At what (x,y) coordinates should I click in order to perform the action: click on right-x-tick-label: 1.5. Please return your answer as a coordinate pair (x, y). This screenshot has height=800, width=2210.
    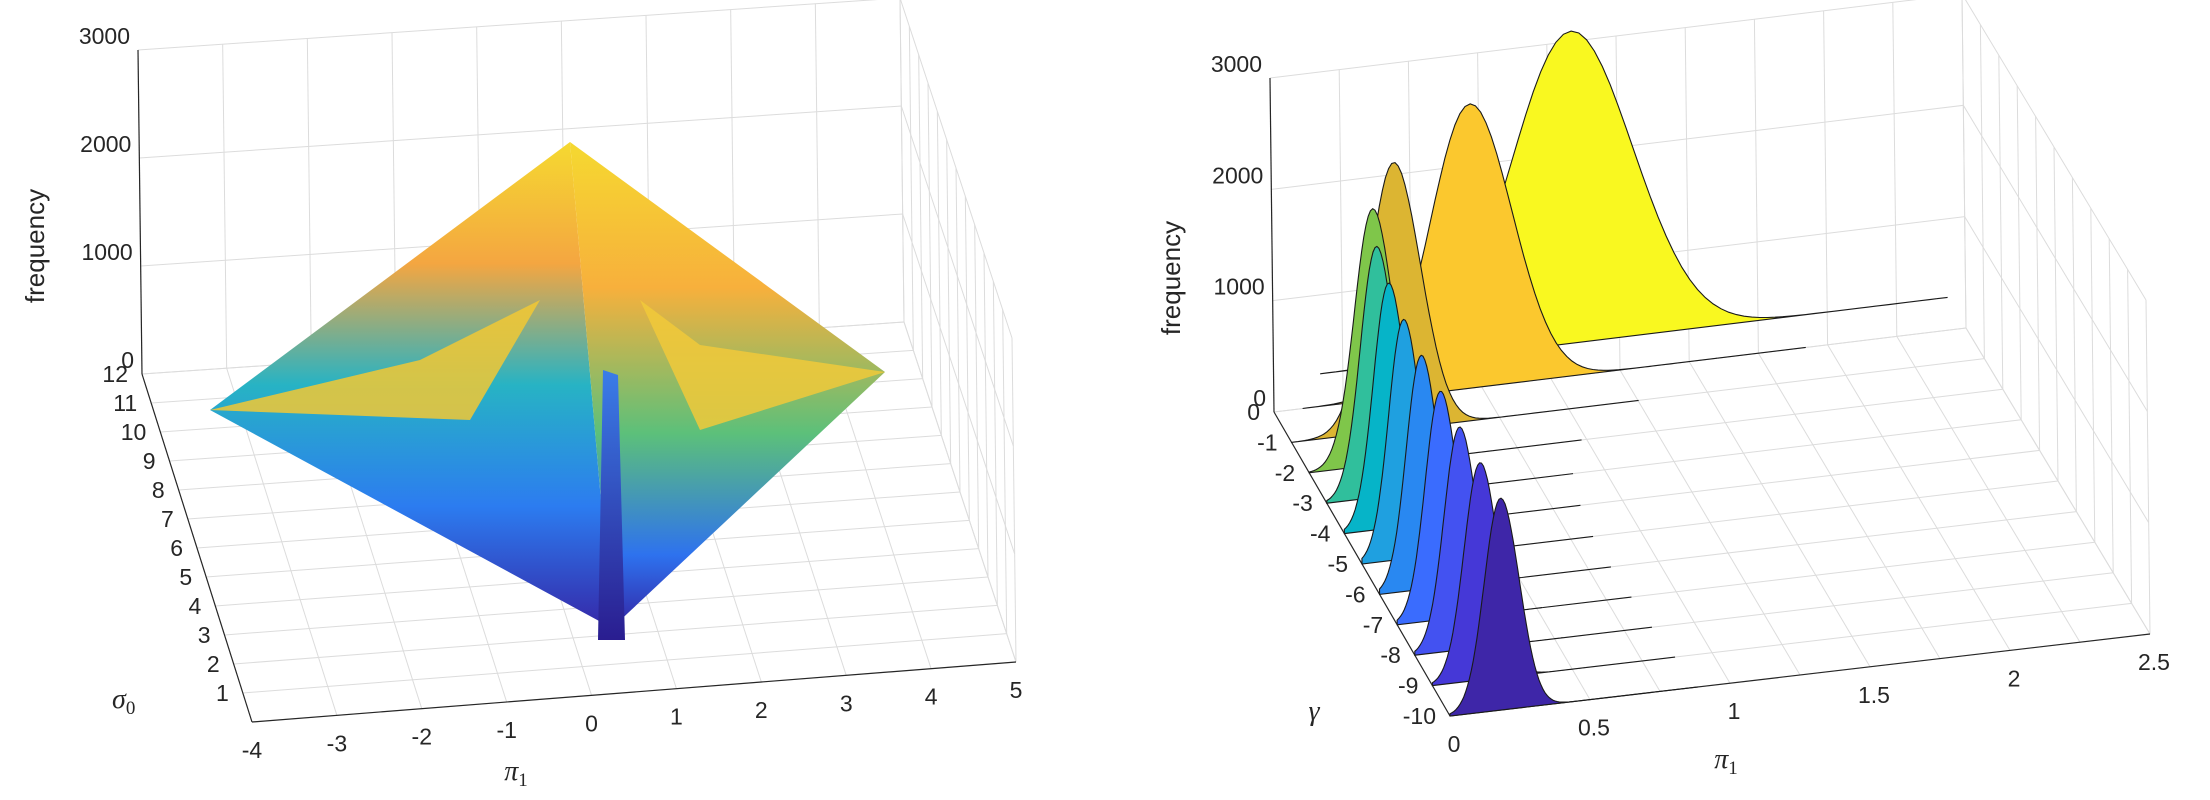
    Looking at the image, I should click on (1874, 695).